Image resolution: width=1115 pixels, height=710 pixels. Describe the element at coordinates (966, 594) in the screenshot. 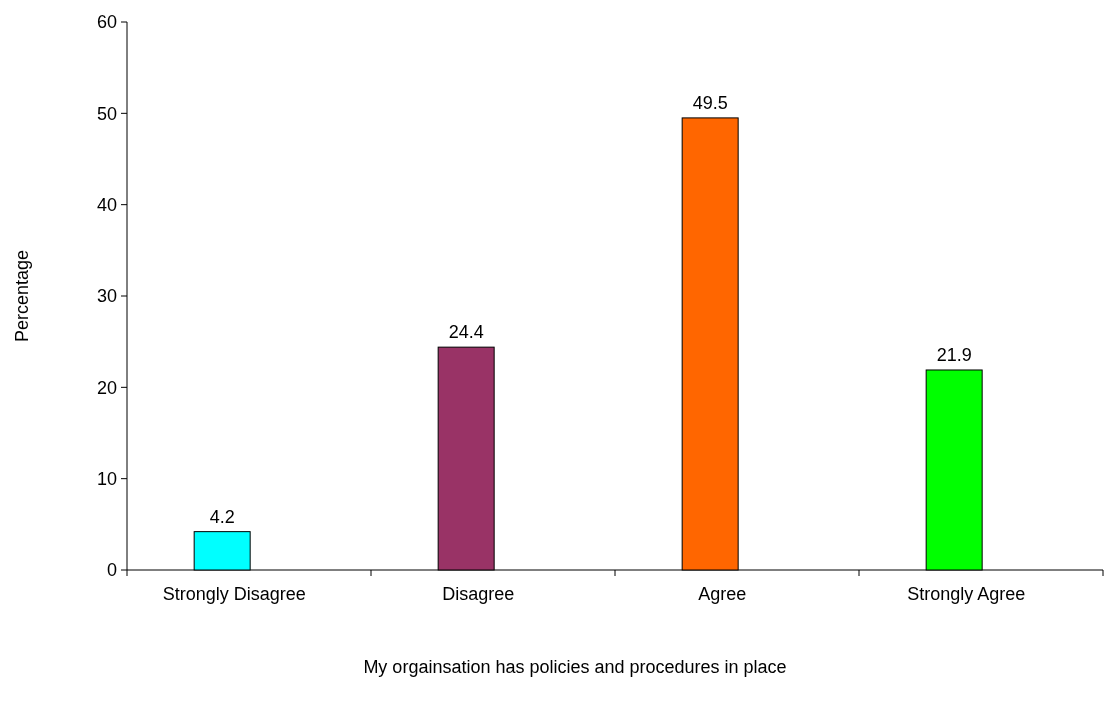

I see `x-tick-label: Strongly Agree` at that location.